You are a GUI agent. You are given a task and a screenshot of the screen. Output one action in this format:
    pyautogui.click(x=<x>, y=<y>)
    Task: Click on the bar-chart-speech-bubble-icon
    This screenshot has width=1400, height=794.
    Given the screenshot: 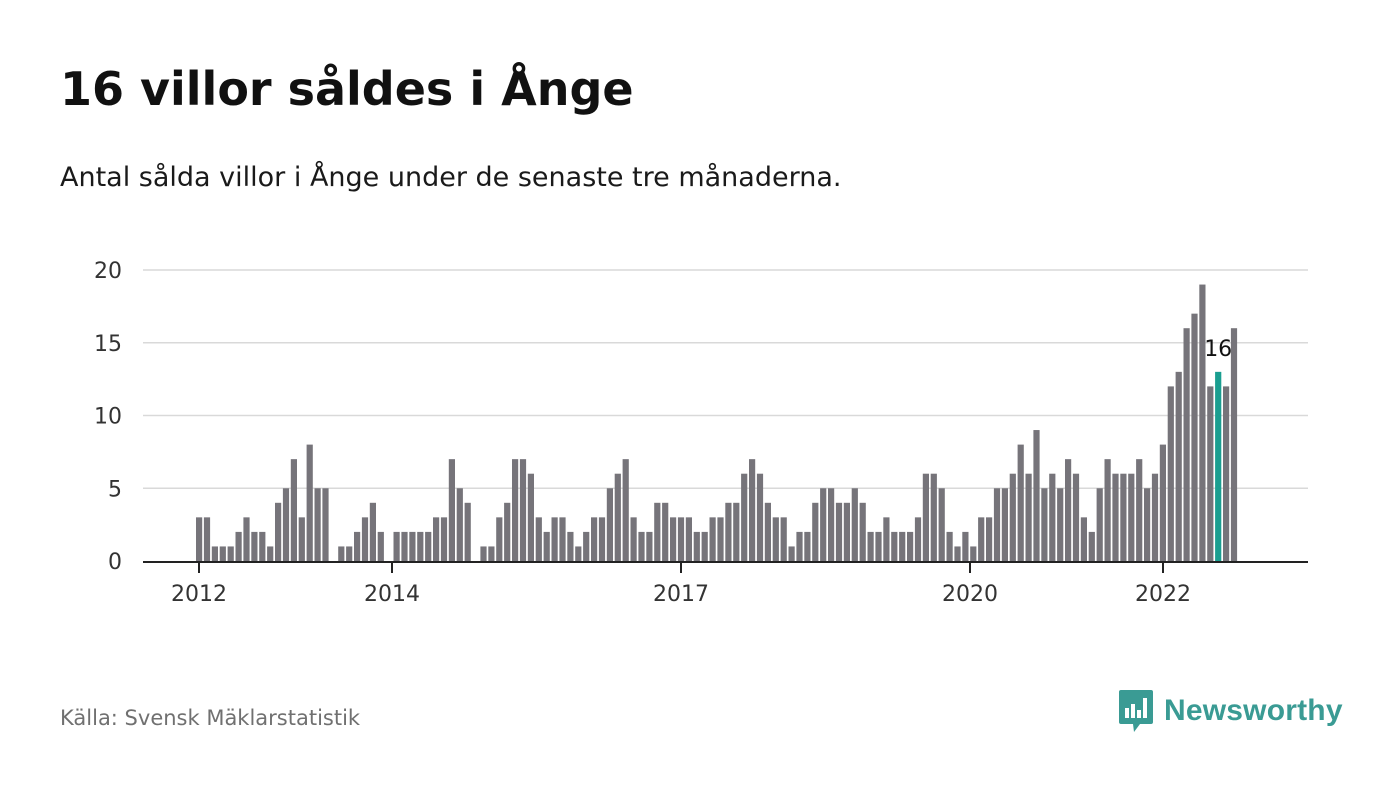 What is the action you would take?
    pyautogui.click(x=1136, y=711)
    